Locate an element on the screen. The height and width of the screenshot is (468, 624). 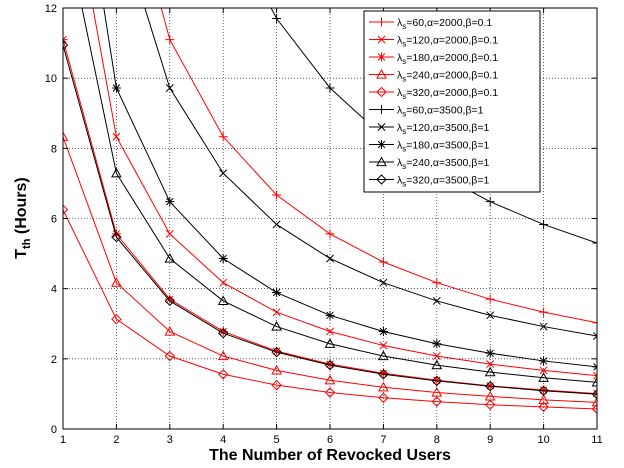
y-axis-title: Tth (Hours) is located at coordinates (23, 218).